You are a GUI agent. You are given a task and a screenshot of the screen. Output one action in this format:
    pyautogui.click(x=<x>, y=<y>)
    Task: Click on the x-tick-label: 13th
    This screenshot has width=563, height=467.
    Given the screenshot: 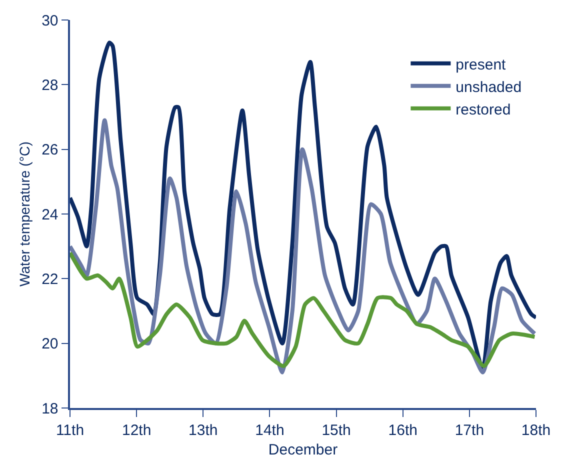 What is the action you would take?
    pyautogui.click(x=203, y=430)
    